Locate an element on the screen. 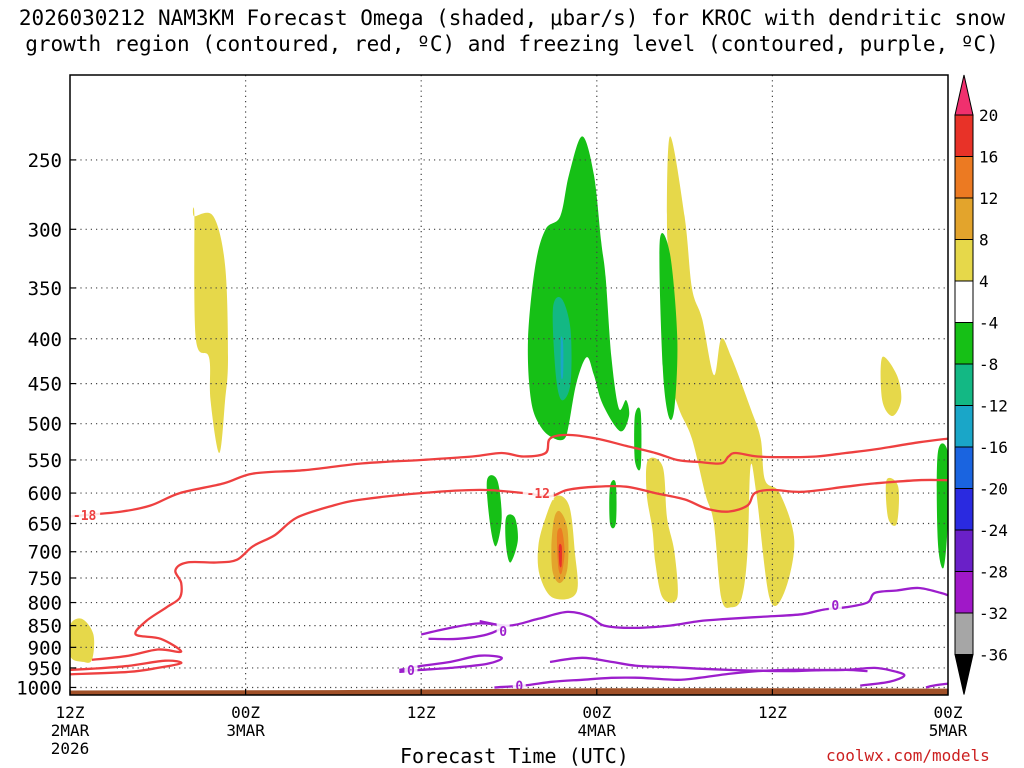  dgz-contour-label-0: -18 is located at coordinates (85, 516).